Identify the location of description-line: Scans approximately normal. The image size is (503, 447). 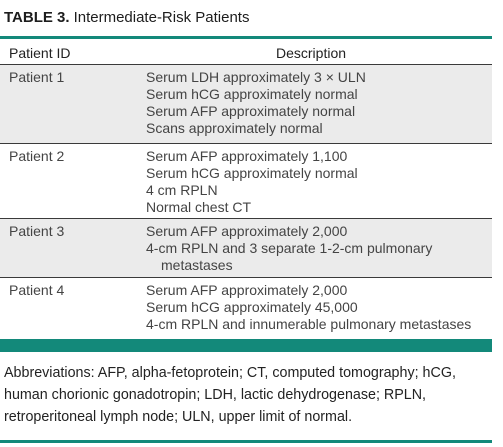
(234, 128).